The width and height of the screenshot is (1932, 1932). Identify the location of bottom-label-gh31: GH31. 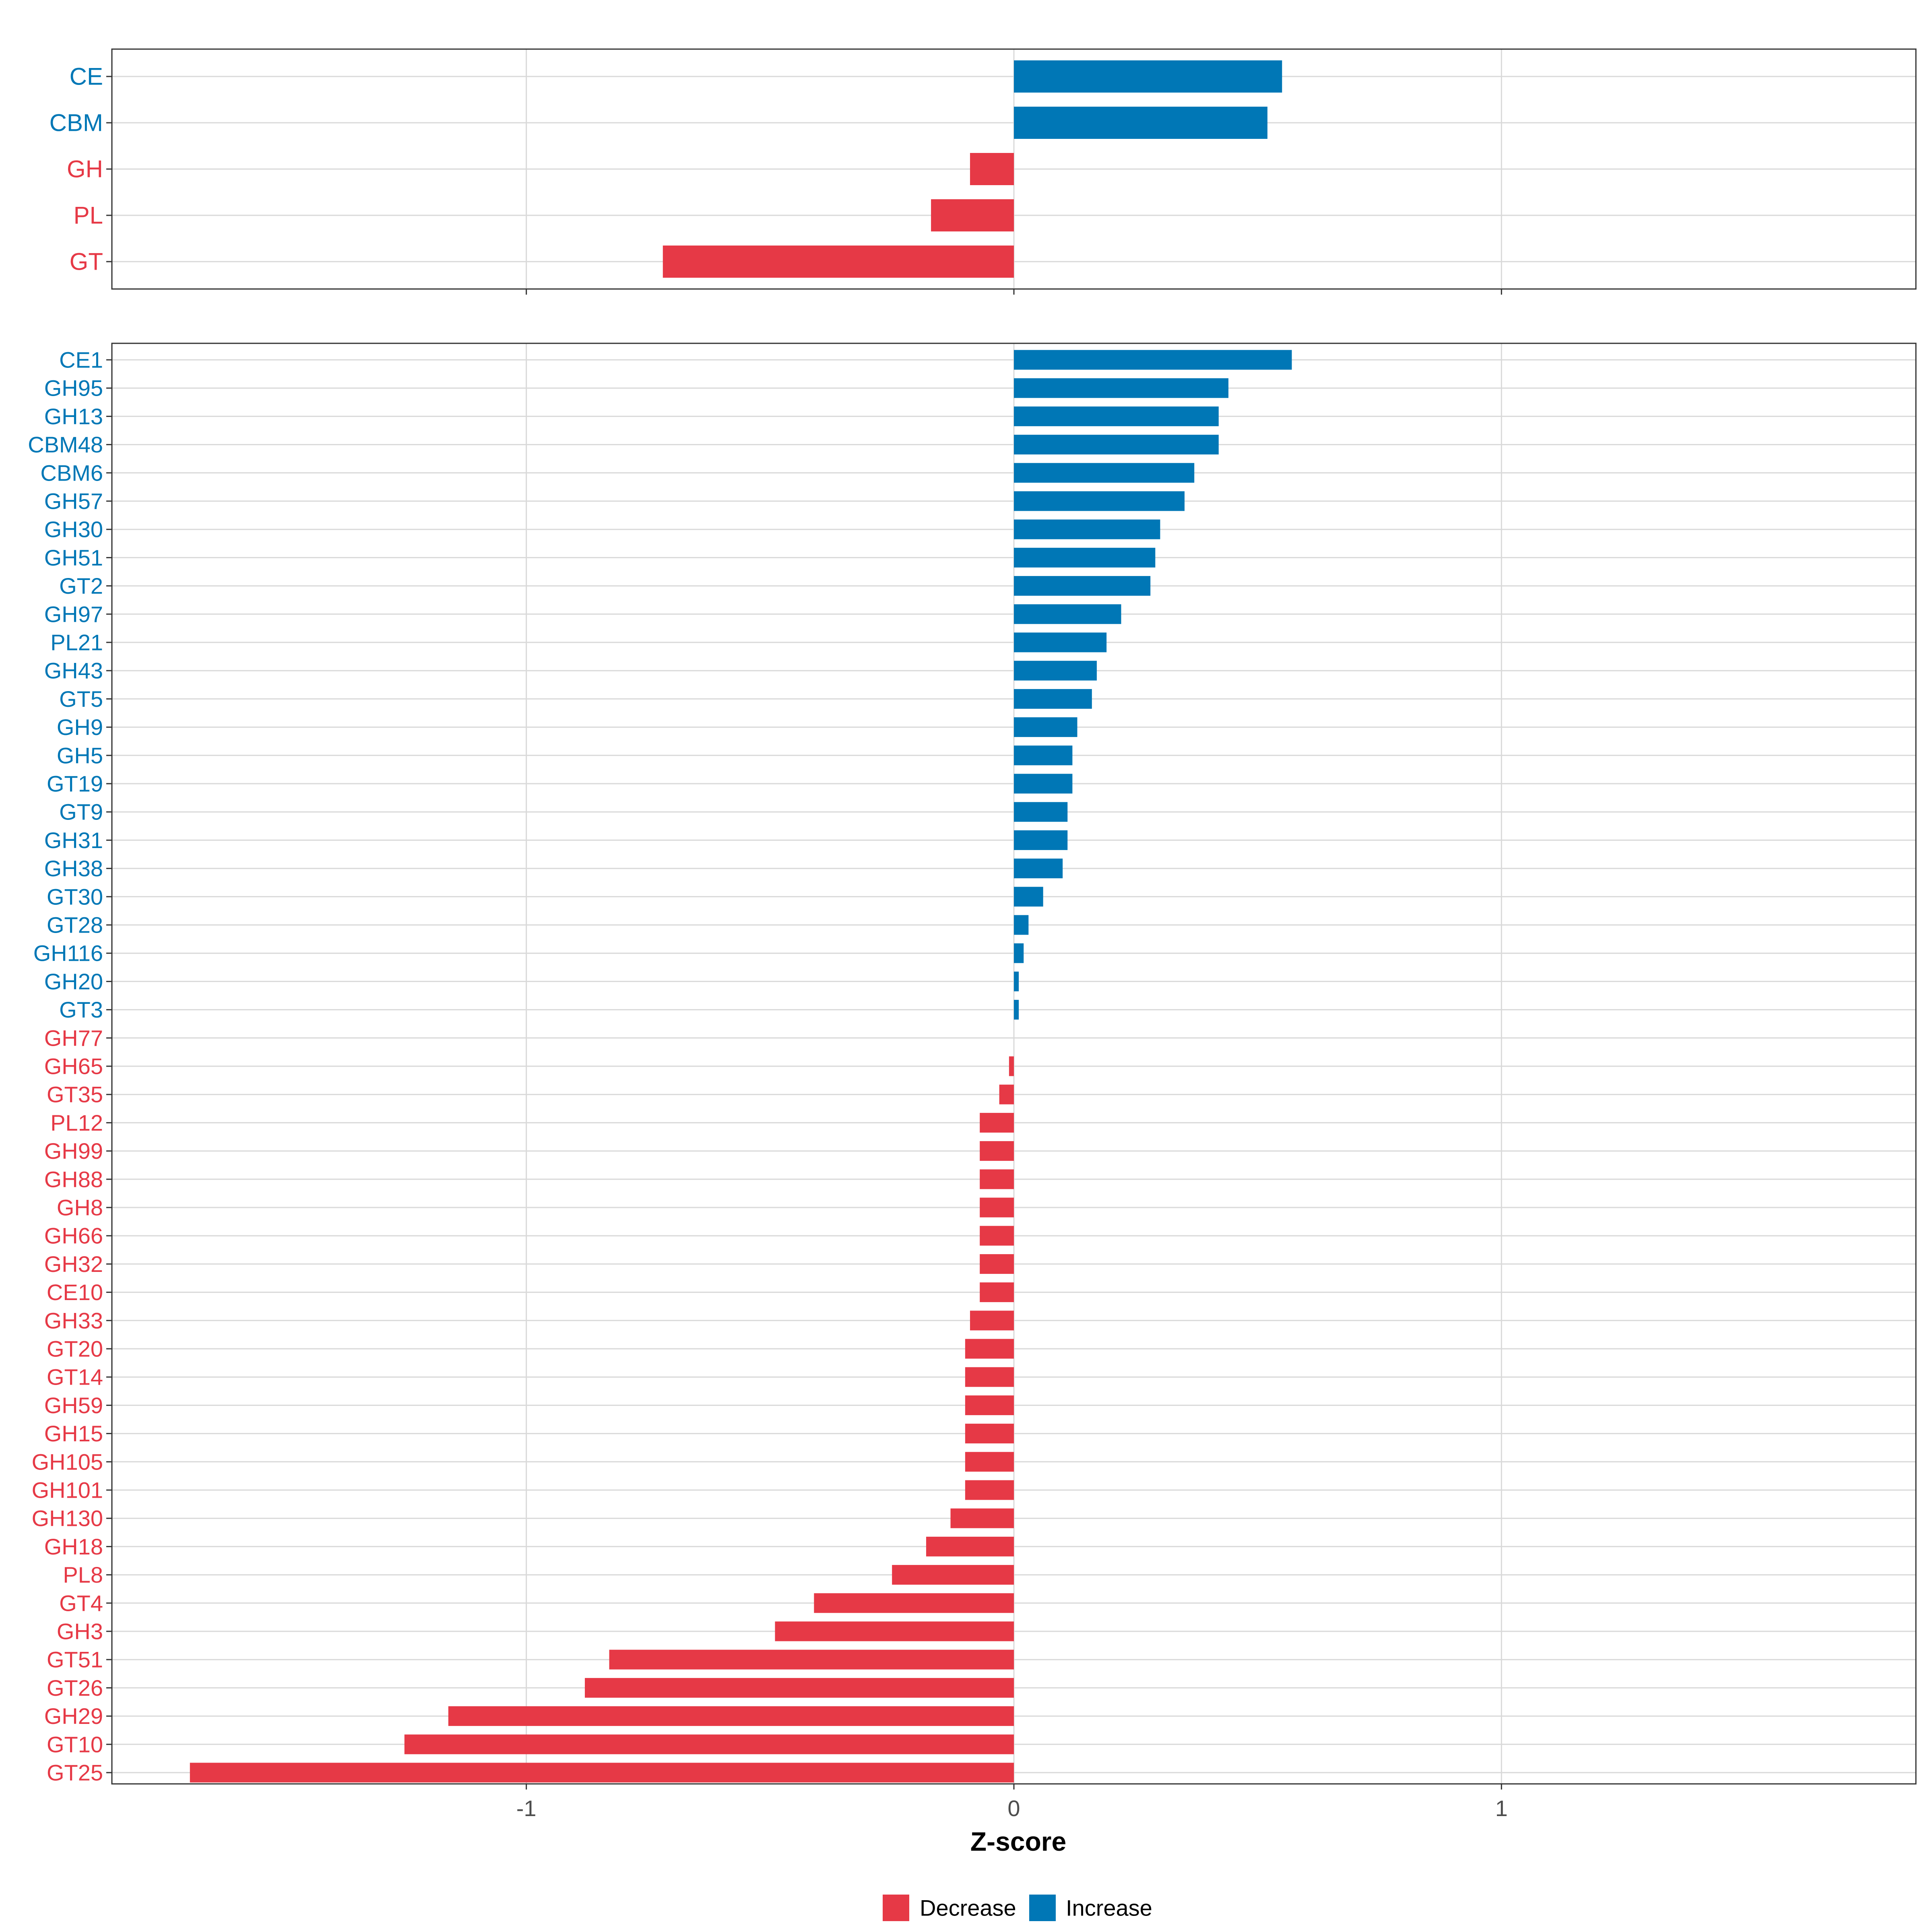
(73, 841).